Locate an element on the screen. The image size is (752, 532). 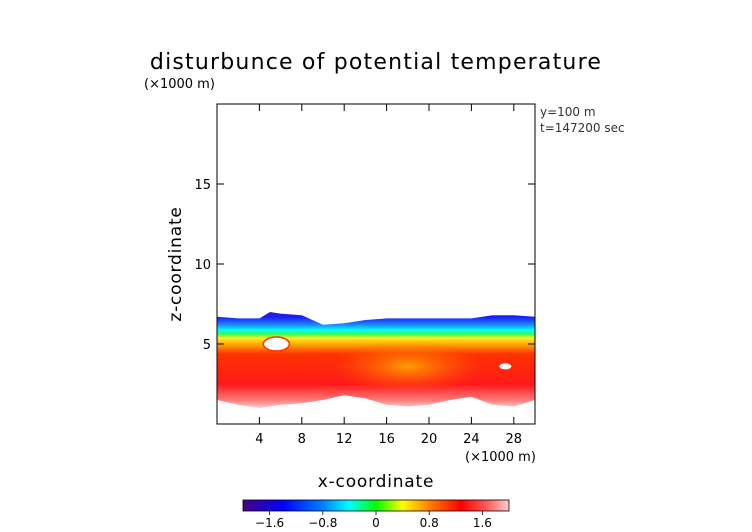
contour-field is located at coordinates (376, 360).